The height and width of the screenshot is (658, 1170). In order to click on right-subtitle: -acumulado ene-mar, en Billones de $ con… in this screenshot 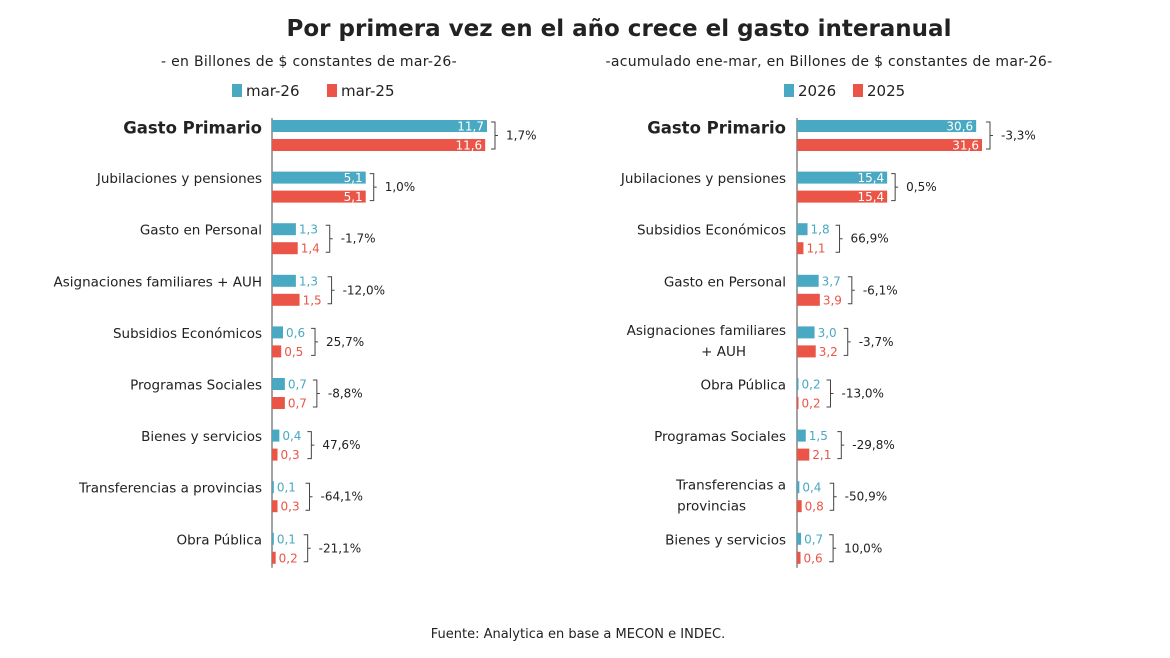, I will do `click(829, 62)`.